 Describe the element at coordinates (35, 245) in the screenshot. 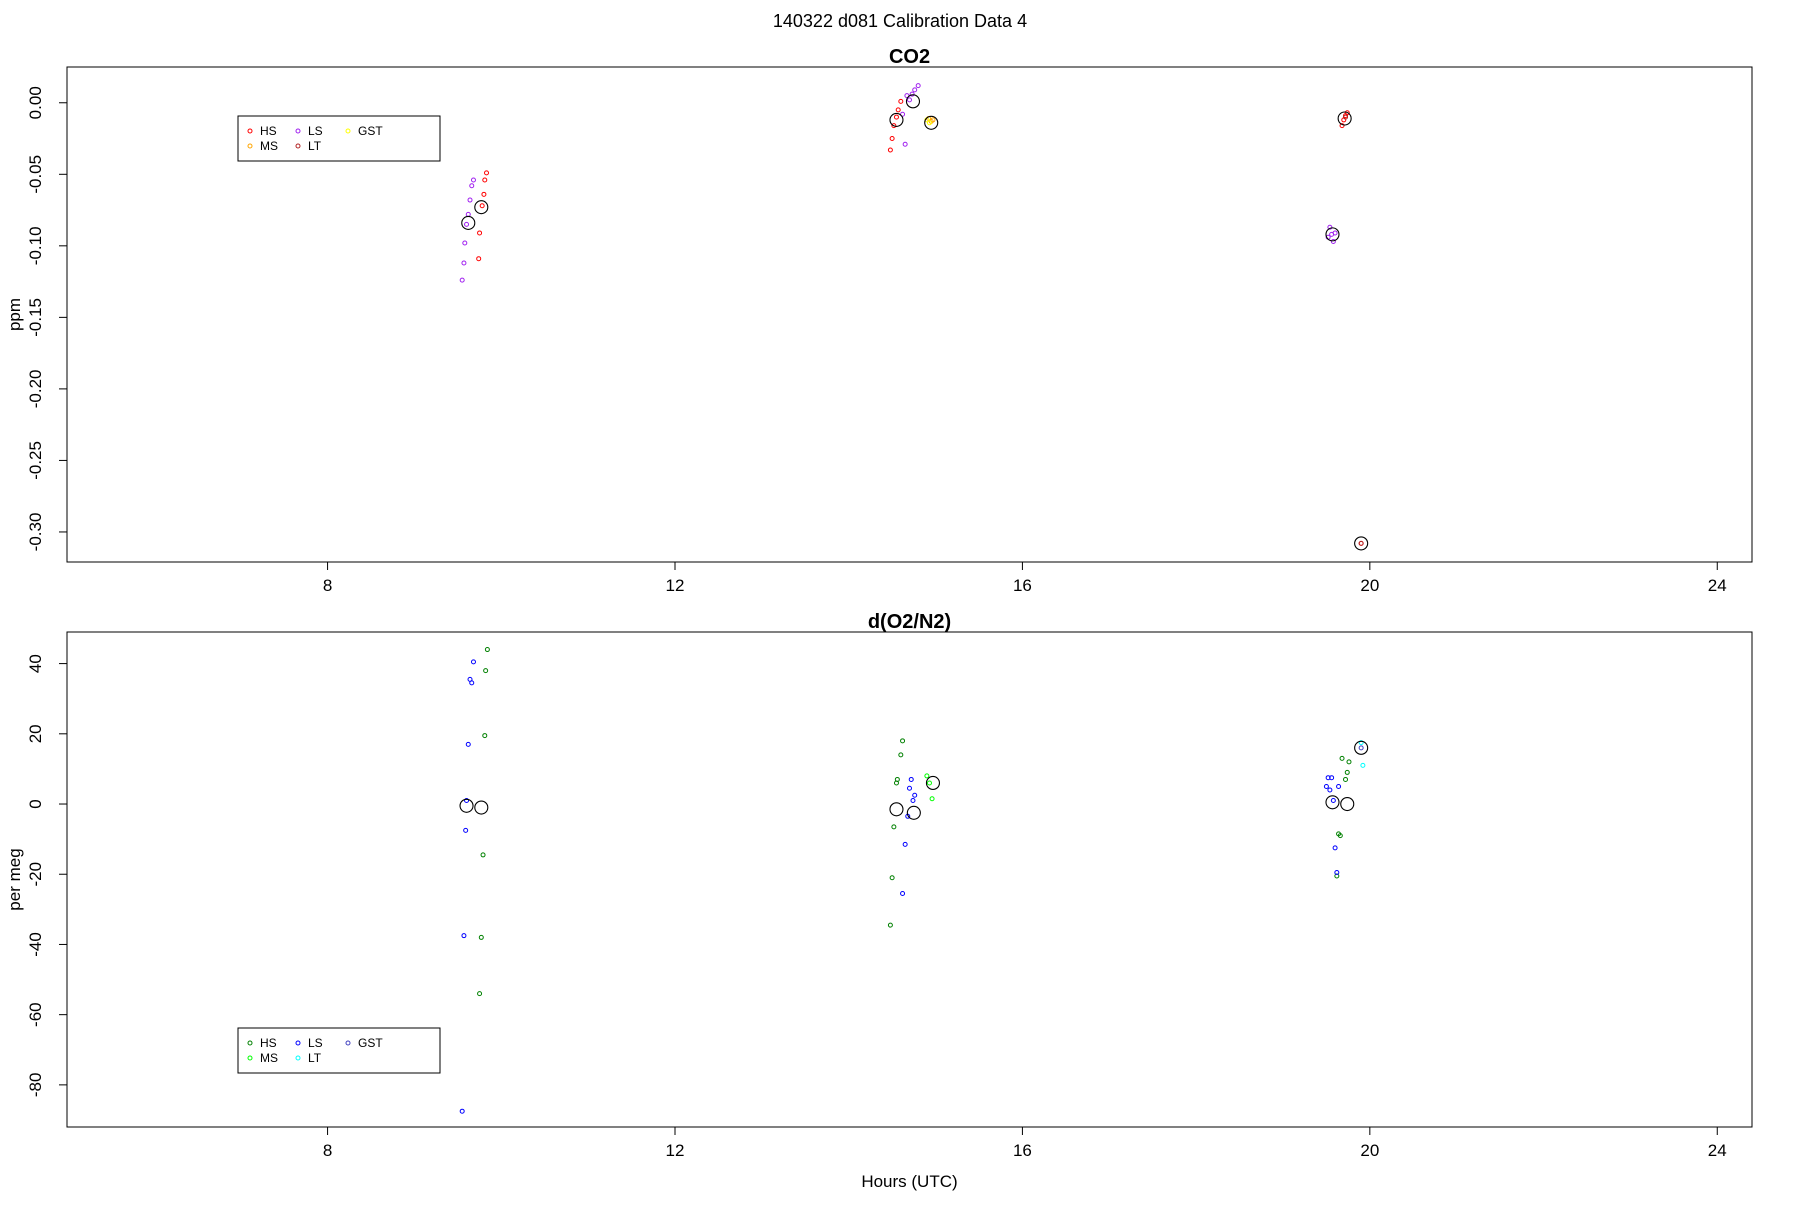

I see `y-tick-label: -0.10` at that location.